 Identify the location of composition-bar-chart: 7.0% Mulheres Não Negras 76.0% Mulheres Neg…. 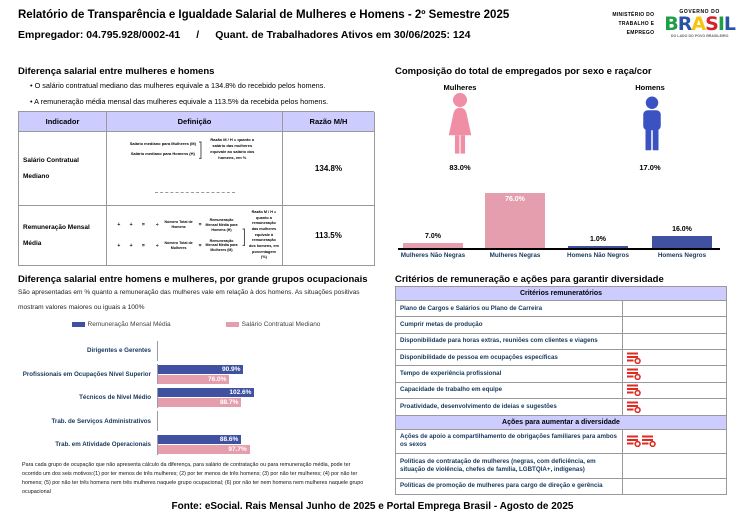
(559, 225).